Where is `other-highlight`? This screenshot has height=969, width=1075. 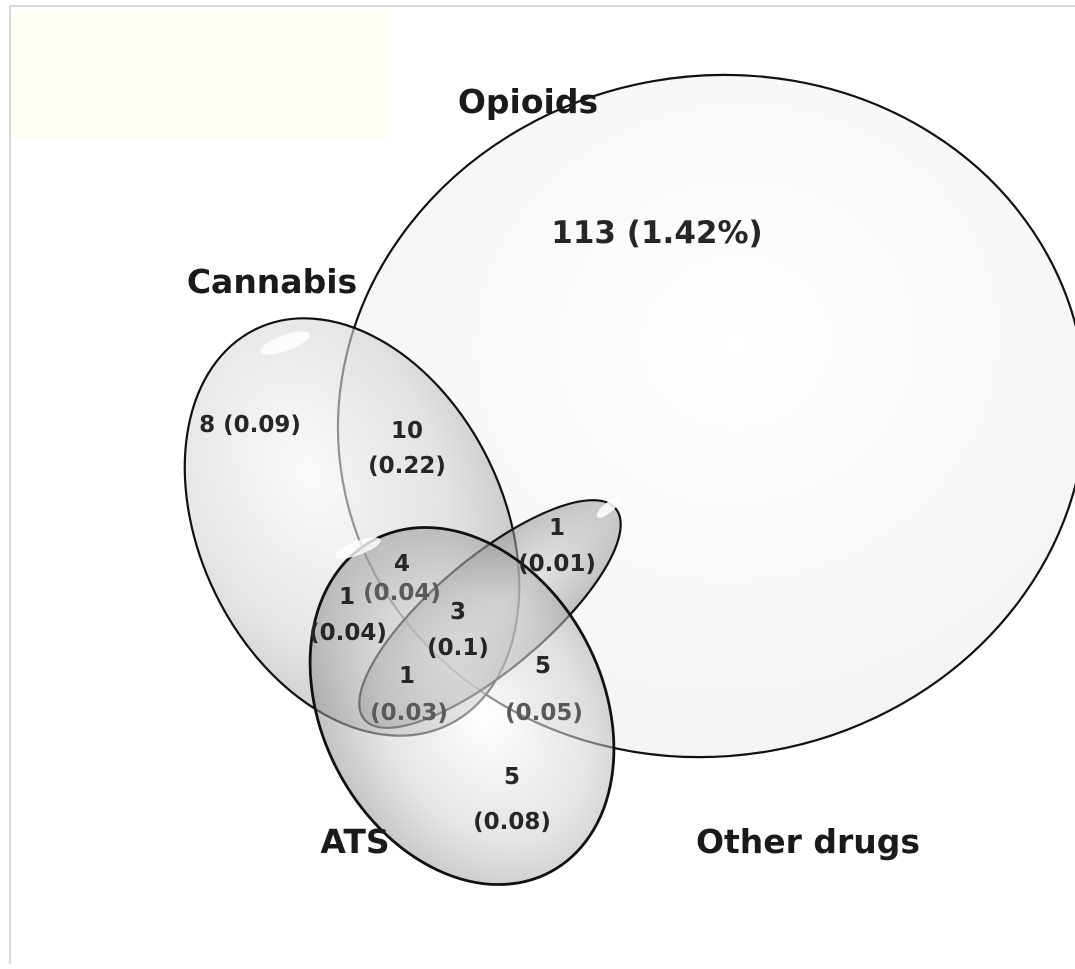
other-highlight is located at coordinates (608, 508).